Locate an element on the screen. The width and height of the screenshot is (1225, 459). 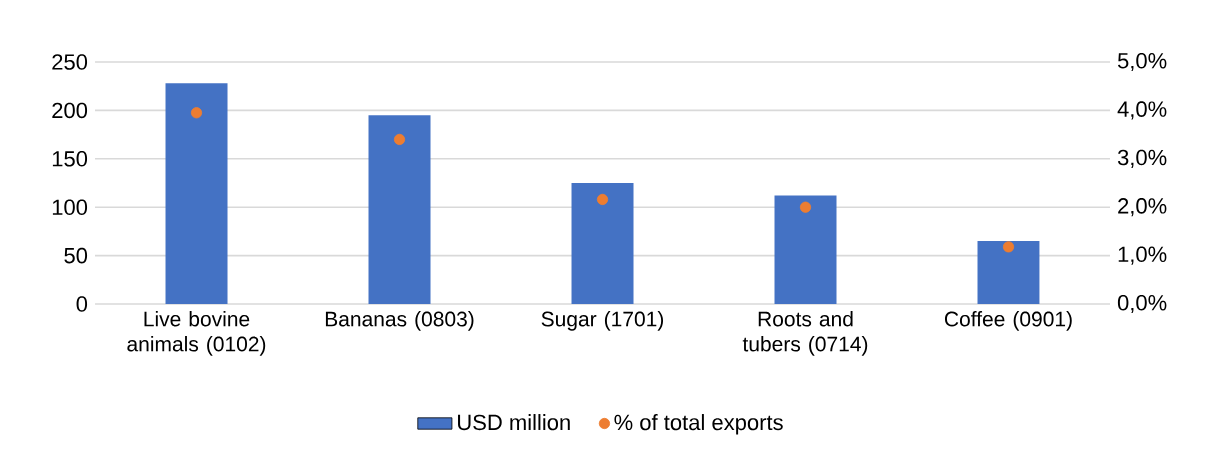
y-tick-label: 200 is located at coordinates (70, 110).